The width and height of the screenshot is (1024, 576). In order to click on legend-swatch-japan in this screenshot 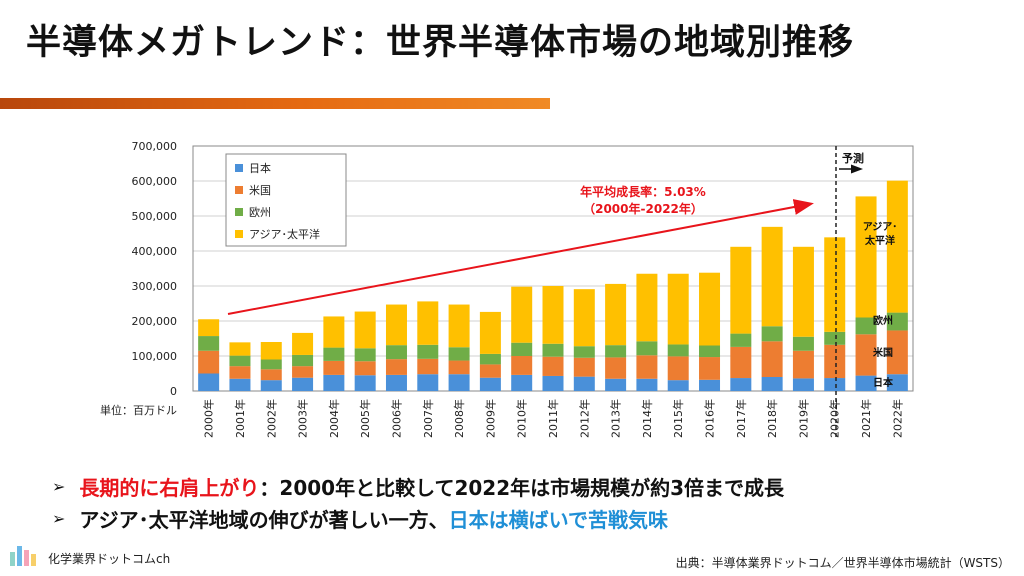, I will do `click(239, 168)`.